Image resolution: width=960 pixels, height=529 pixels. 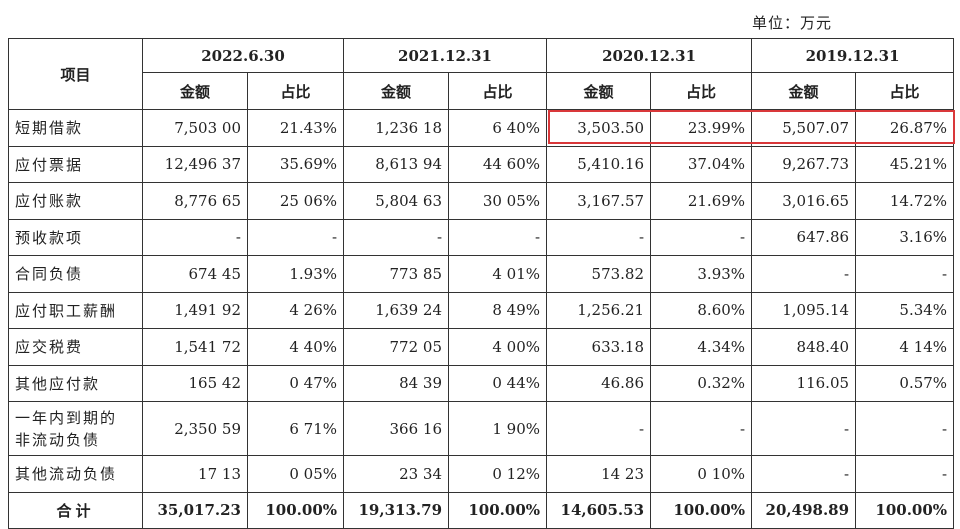 I want to click on ratio-cell: 8 49%, so click(x=498, y=310).